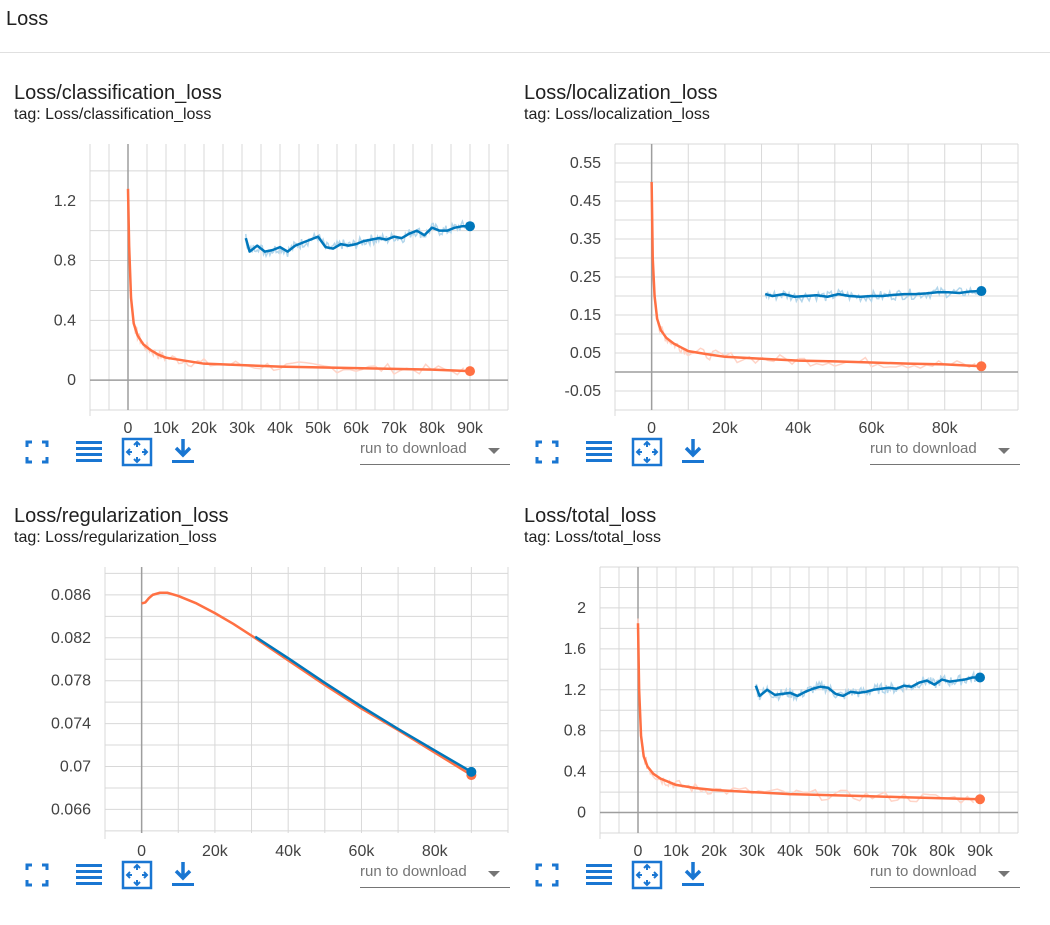 This screenshot has height=925, width=1050. Describe the element at coordinates (71, 595) in the screenshot. I see `y-tick-label: 0.086` at that location.